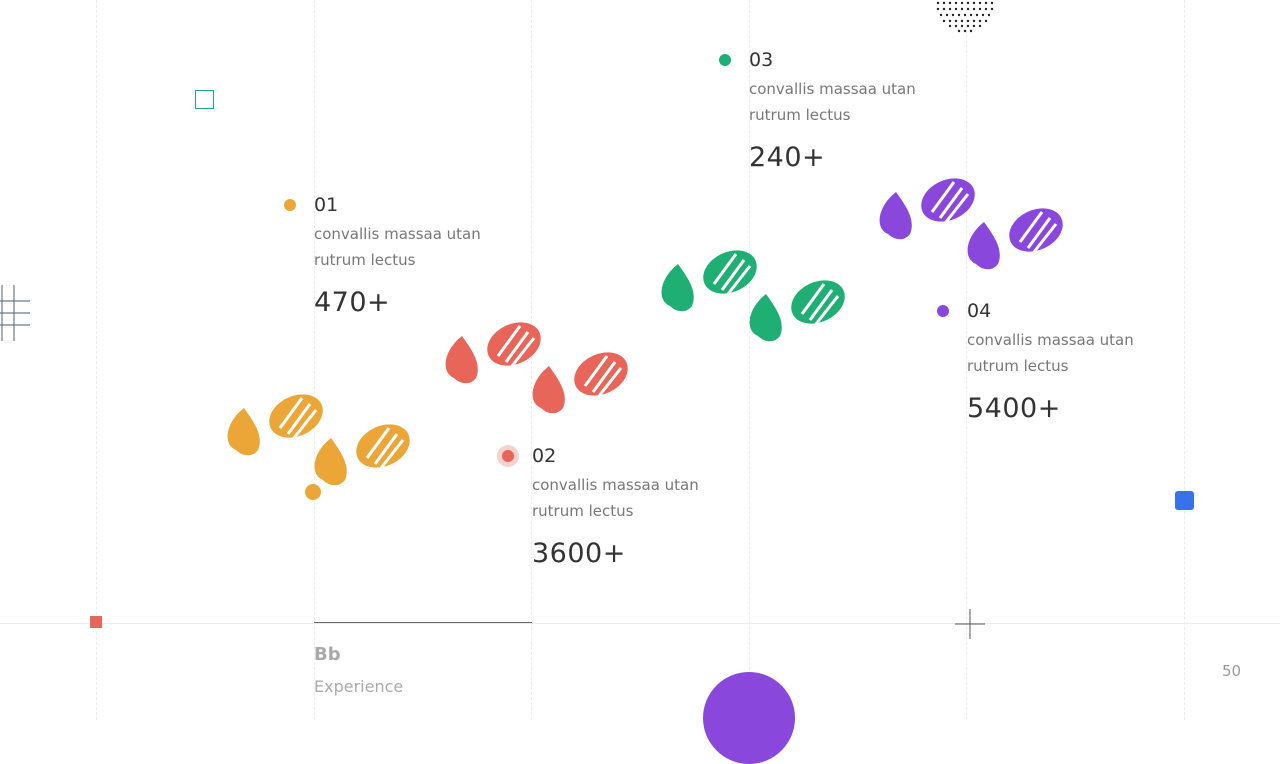 The width and height of the screenshot is (1280, 764). Describe the element at coordinates (761, 60) in the screenshot. I see `point-number: 03` at that location.